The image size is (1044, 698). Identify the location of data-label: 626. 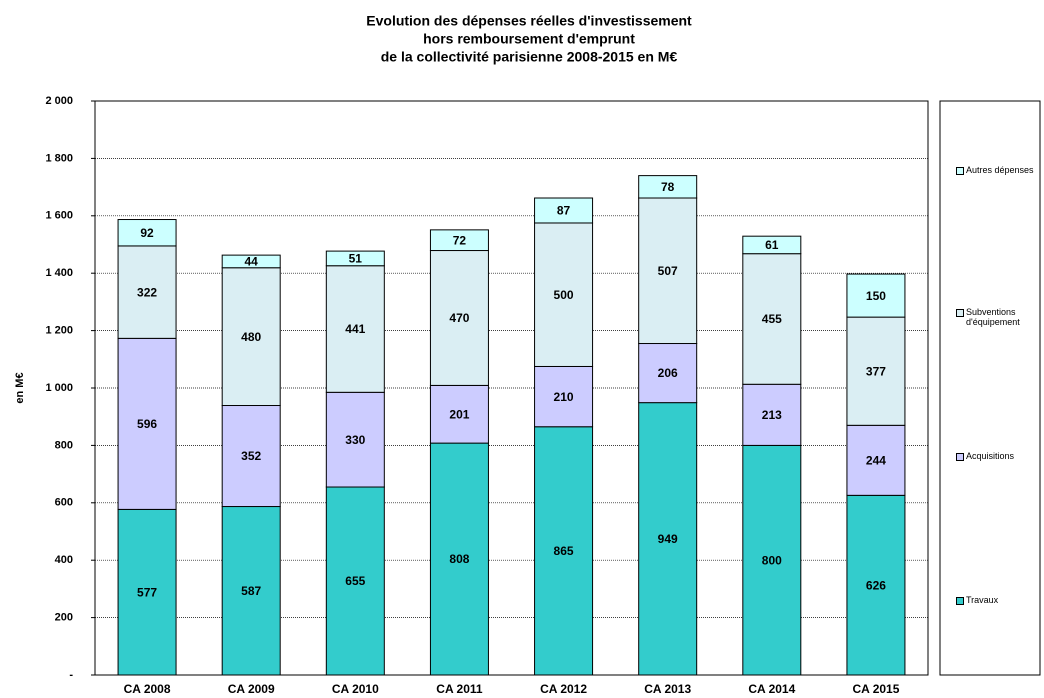
(876, 585).